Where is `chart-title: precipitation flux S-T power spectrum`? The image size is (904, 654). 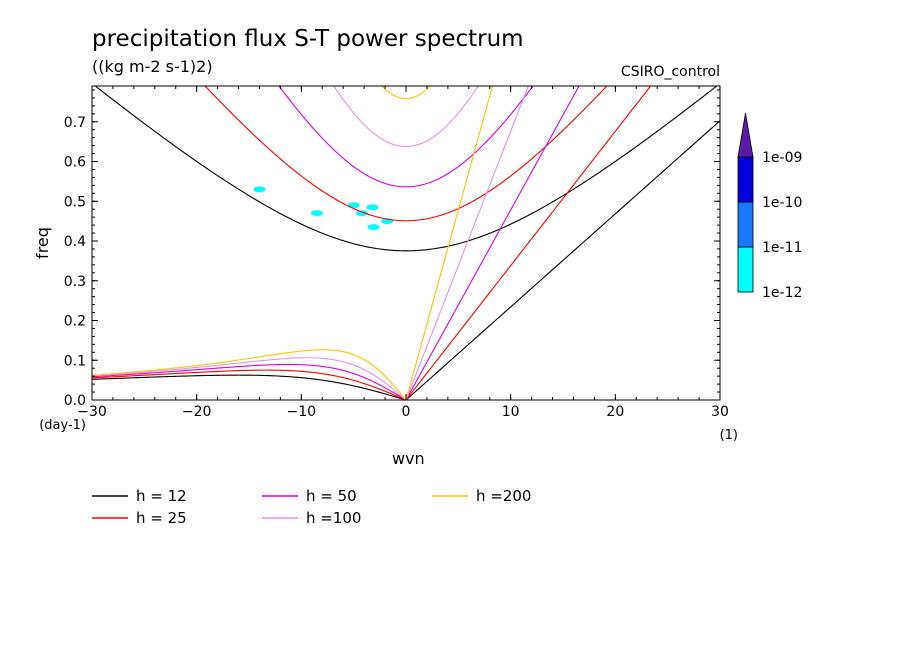 chart-title: precipitation flux S-T power spectrum is located at coordinates (308, 39).